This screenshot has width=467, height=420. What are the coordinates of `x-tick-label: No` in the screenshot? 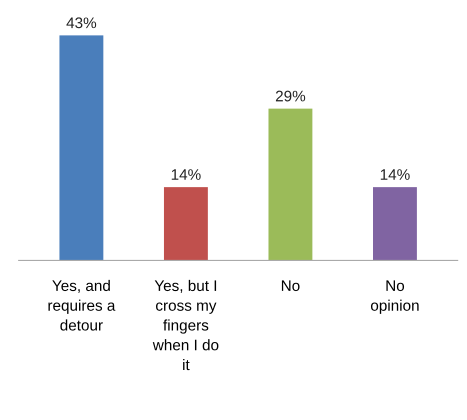 It's located at (291, 286).